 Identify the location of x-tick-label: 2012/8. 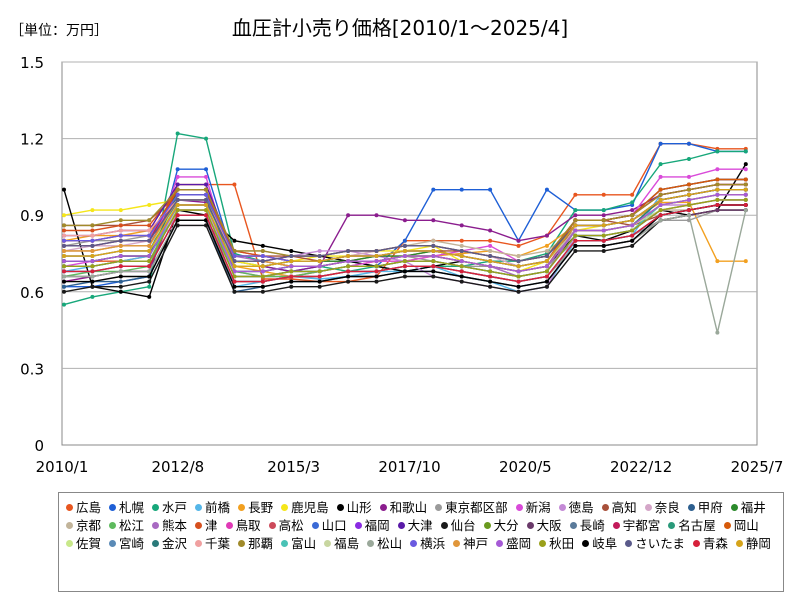
(177, 467).